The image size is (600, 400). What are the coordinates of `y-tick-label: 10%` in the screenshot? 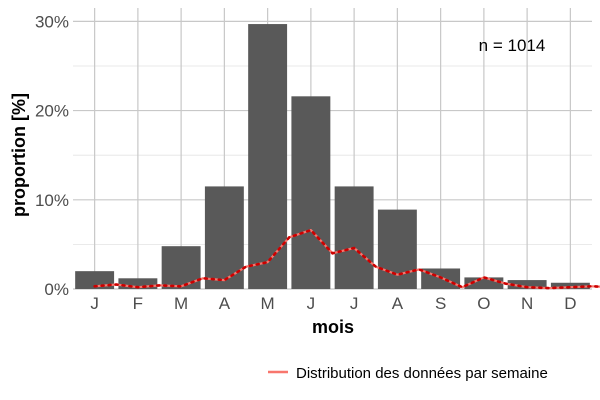 It's located at (52, 200).